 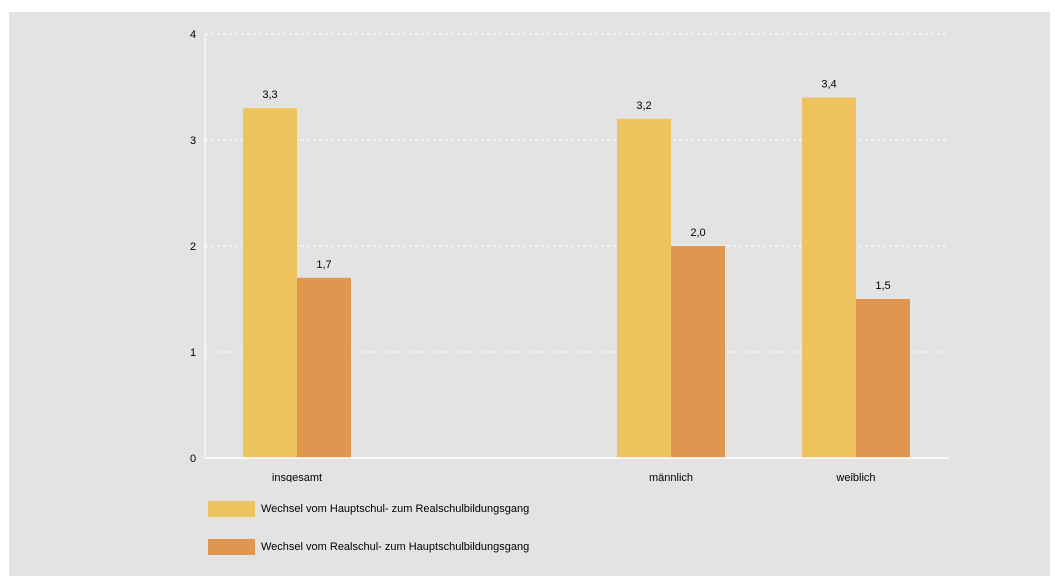 What do you see at coordinates (231, 547) in the screenshot?
I see `legend-swatch-realschul-to-hauptschul` at bounding box center [231, 547].